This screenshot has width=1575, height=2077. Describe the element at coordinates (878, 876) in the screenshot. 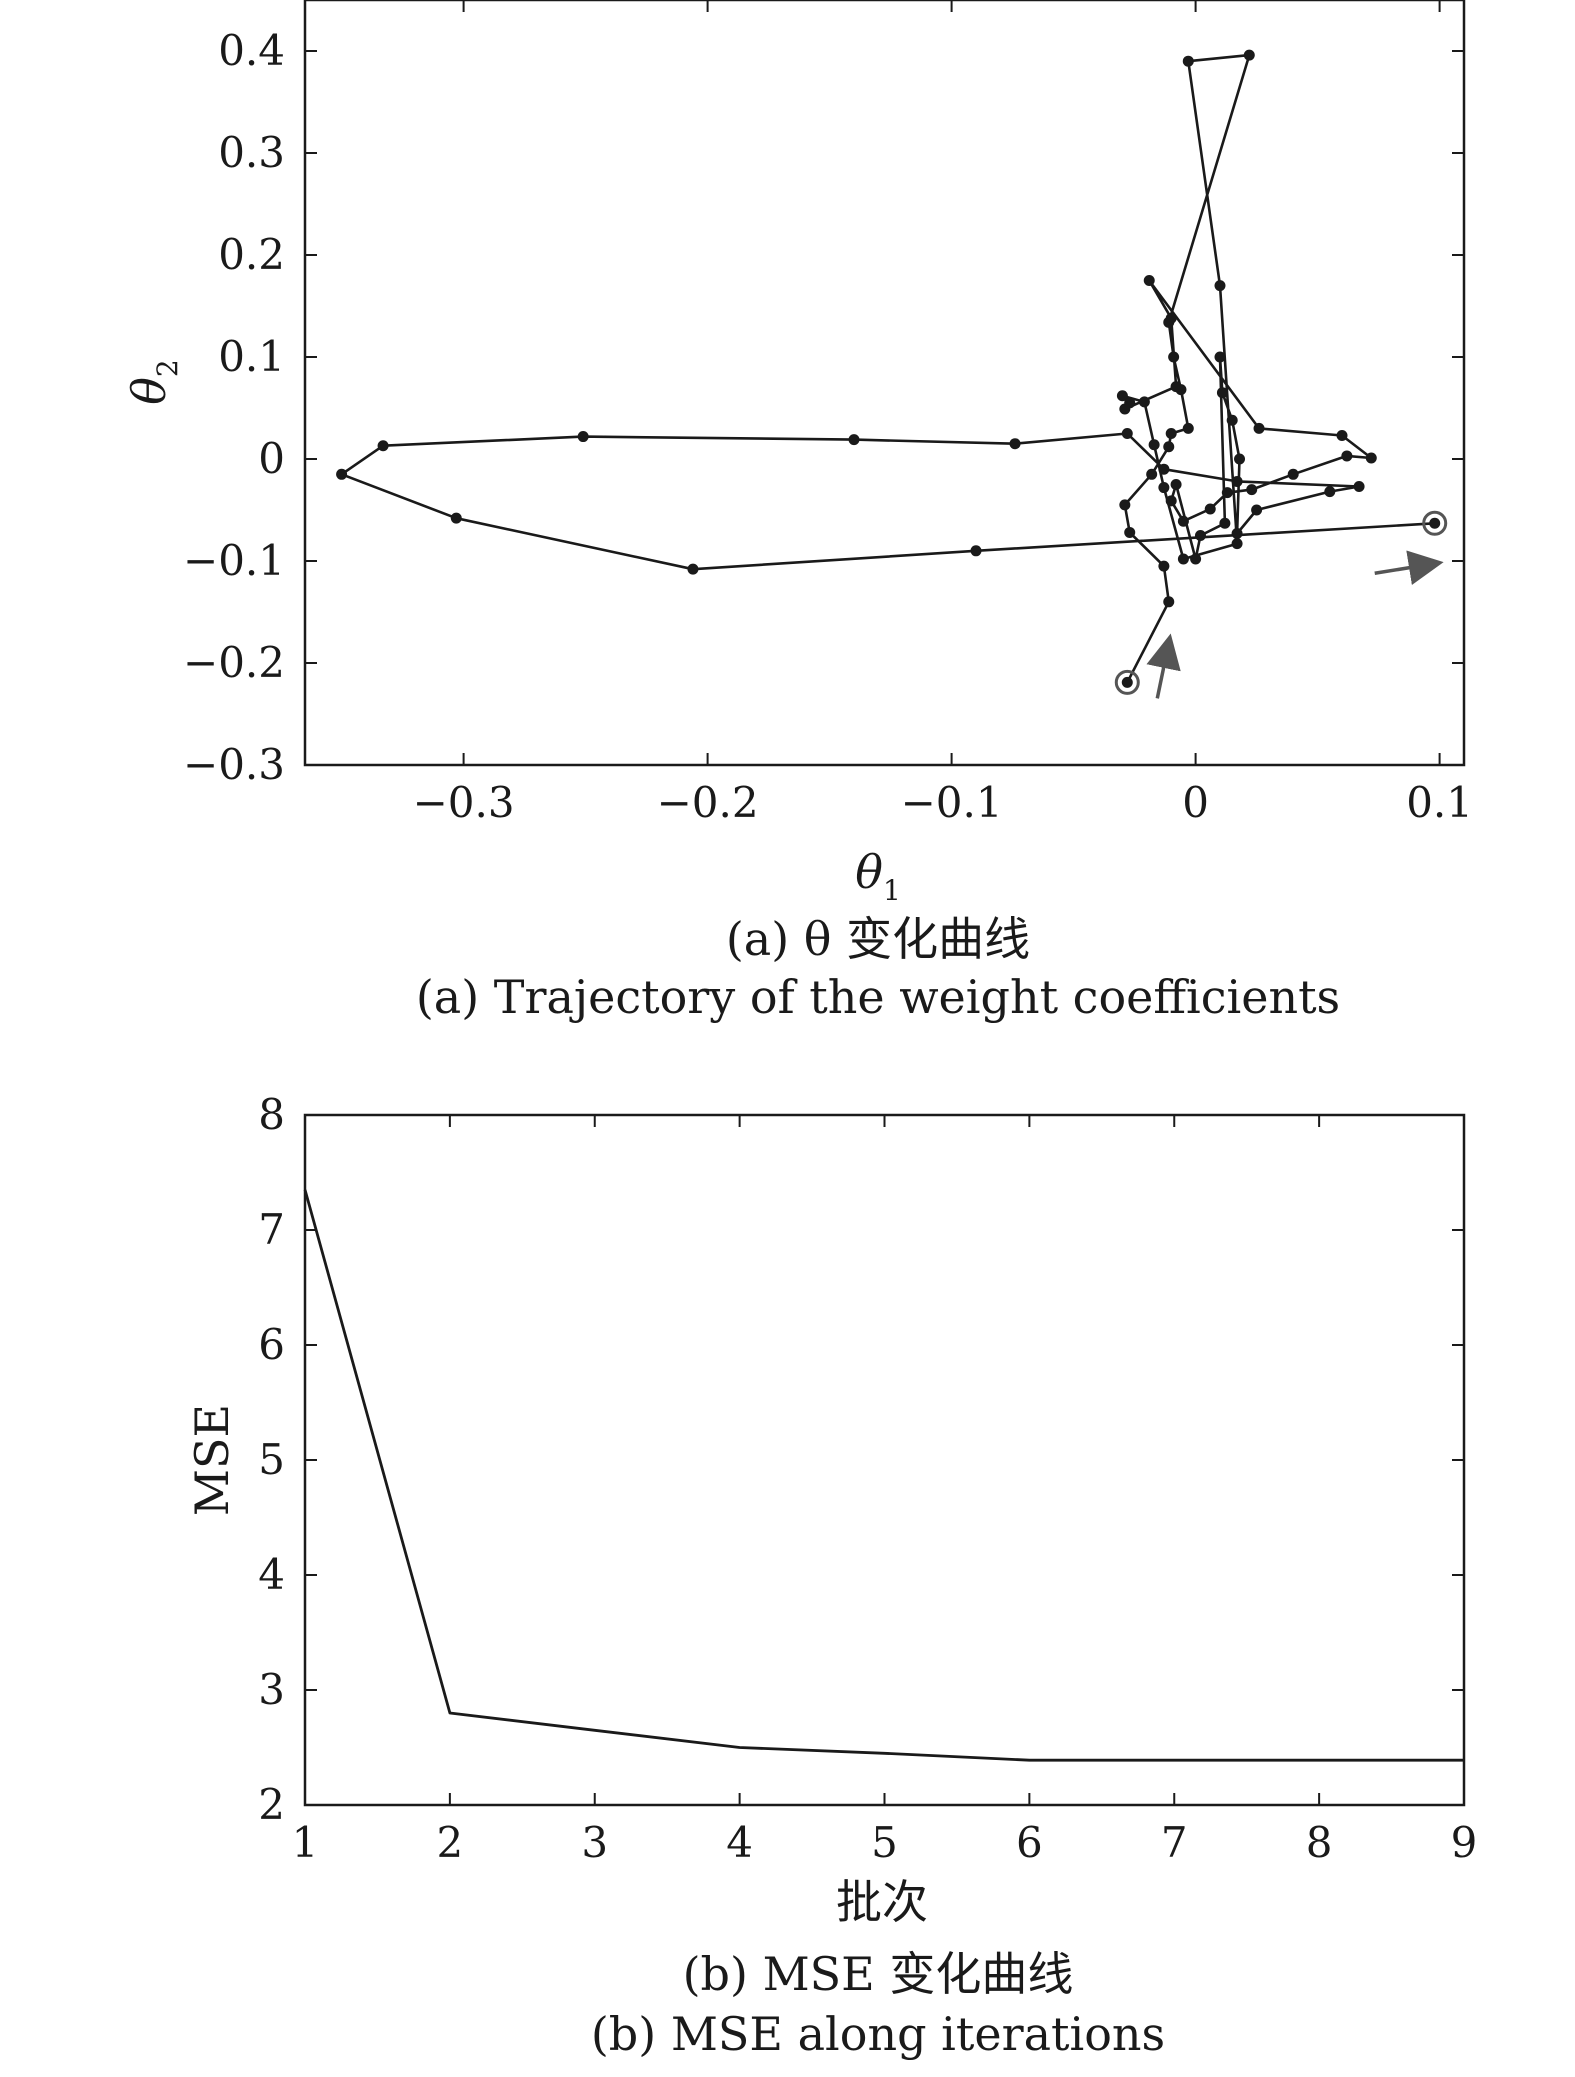

I see `x-axis-title-a: θ1` at that location.